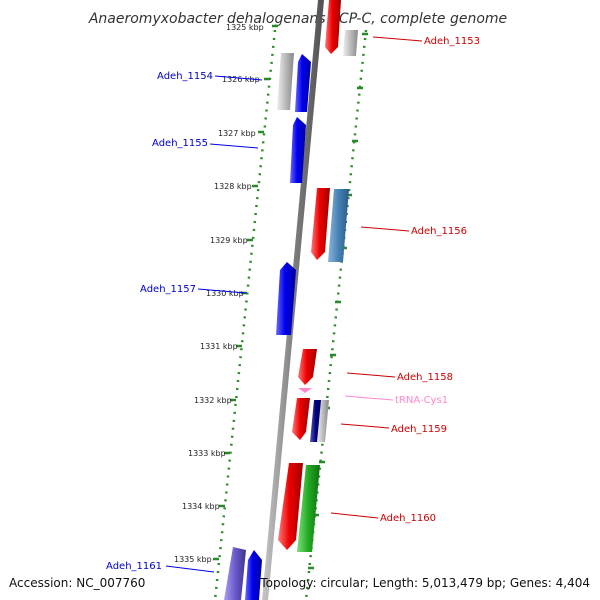  I want to click on gene-label-adeh-1154: Adeh_1154, so click(185, 76).